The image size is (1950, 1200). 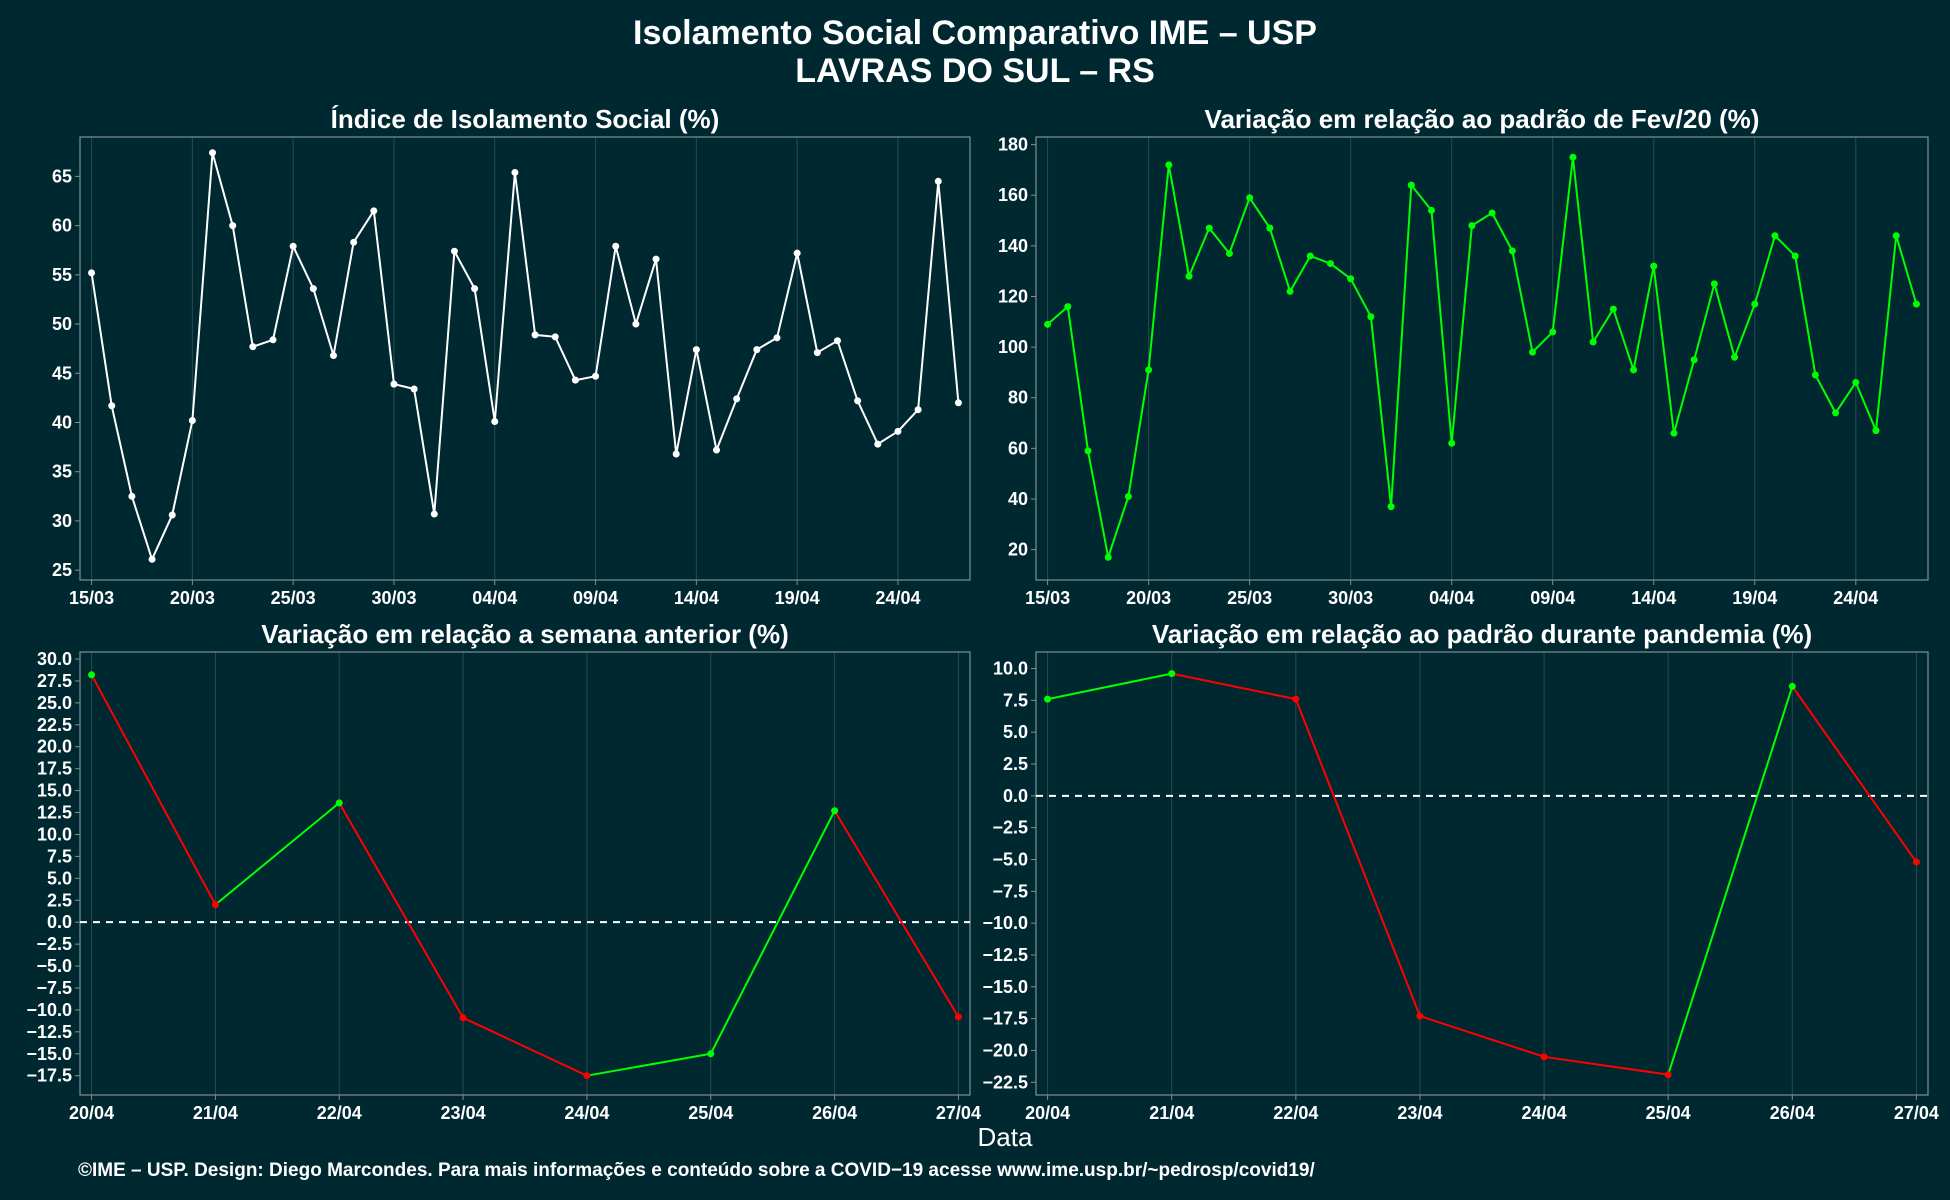 What do you see at coordinates (62, 521) in the screenshot?
I see `y-tick-label: 30` at bounding box center [62, 521].